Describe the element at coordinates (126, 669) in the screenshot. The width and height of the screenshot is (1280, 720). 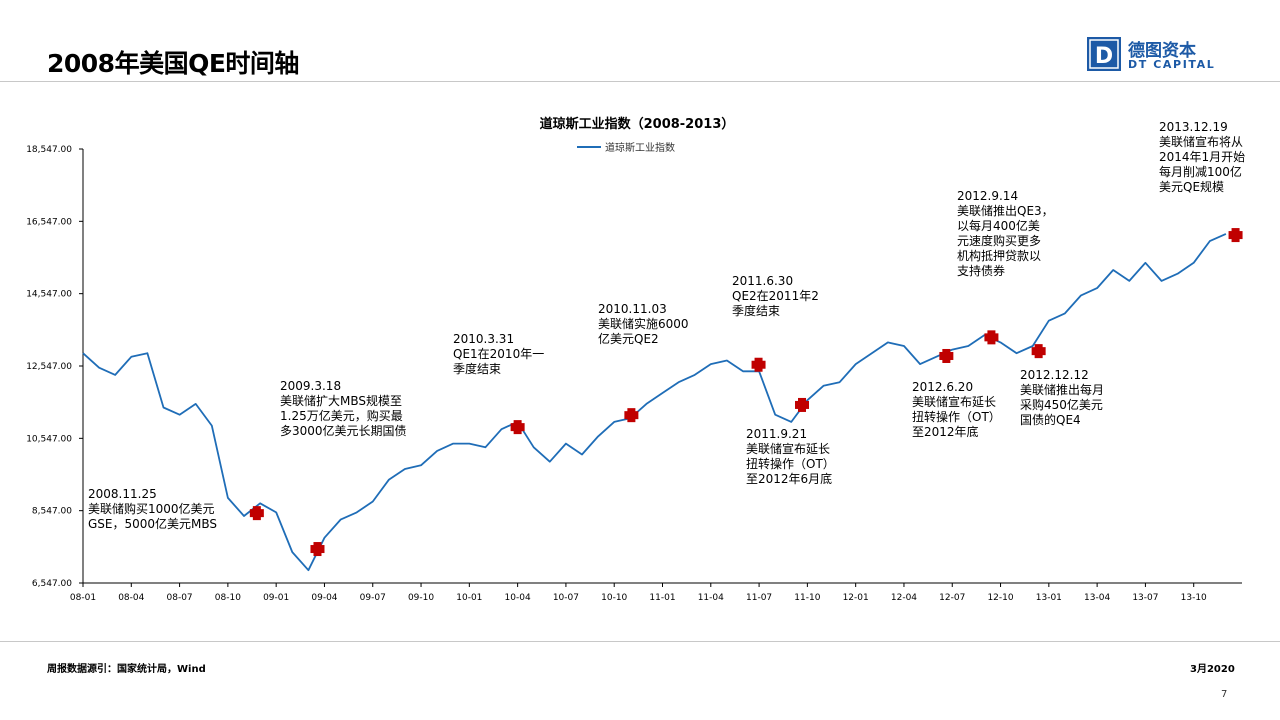
I see `data-source-note: 周报数据源引：国家统计局，Wind` at that location.